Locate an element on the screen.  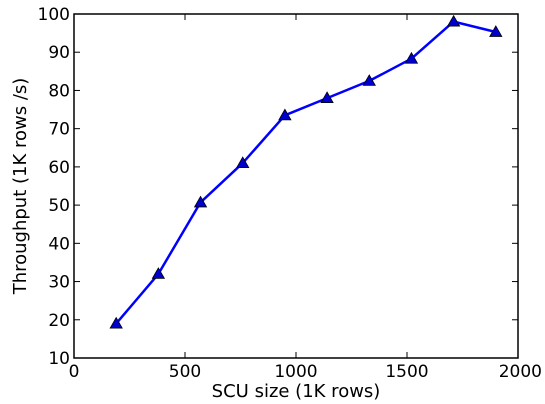
y-tick-label: 20 is located at coordinates (59, 321).